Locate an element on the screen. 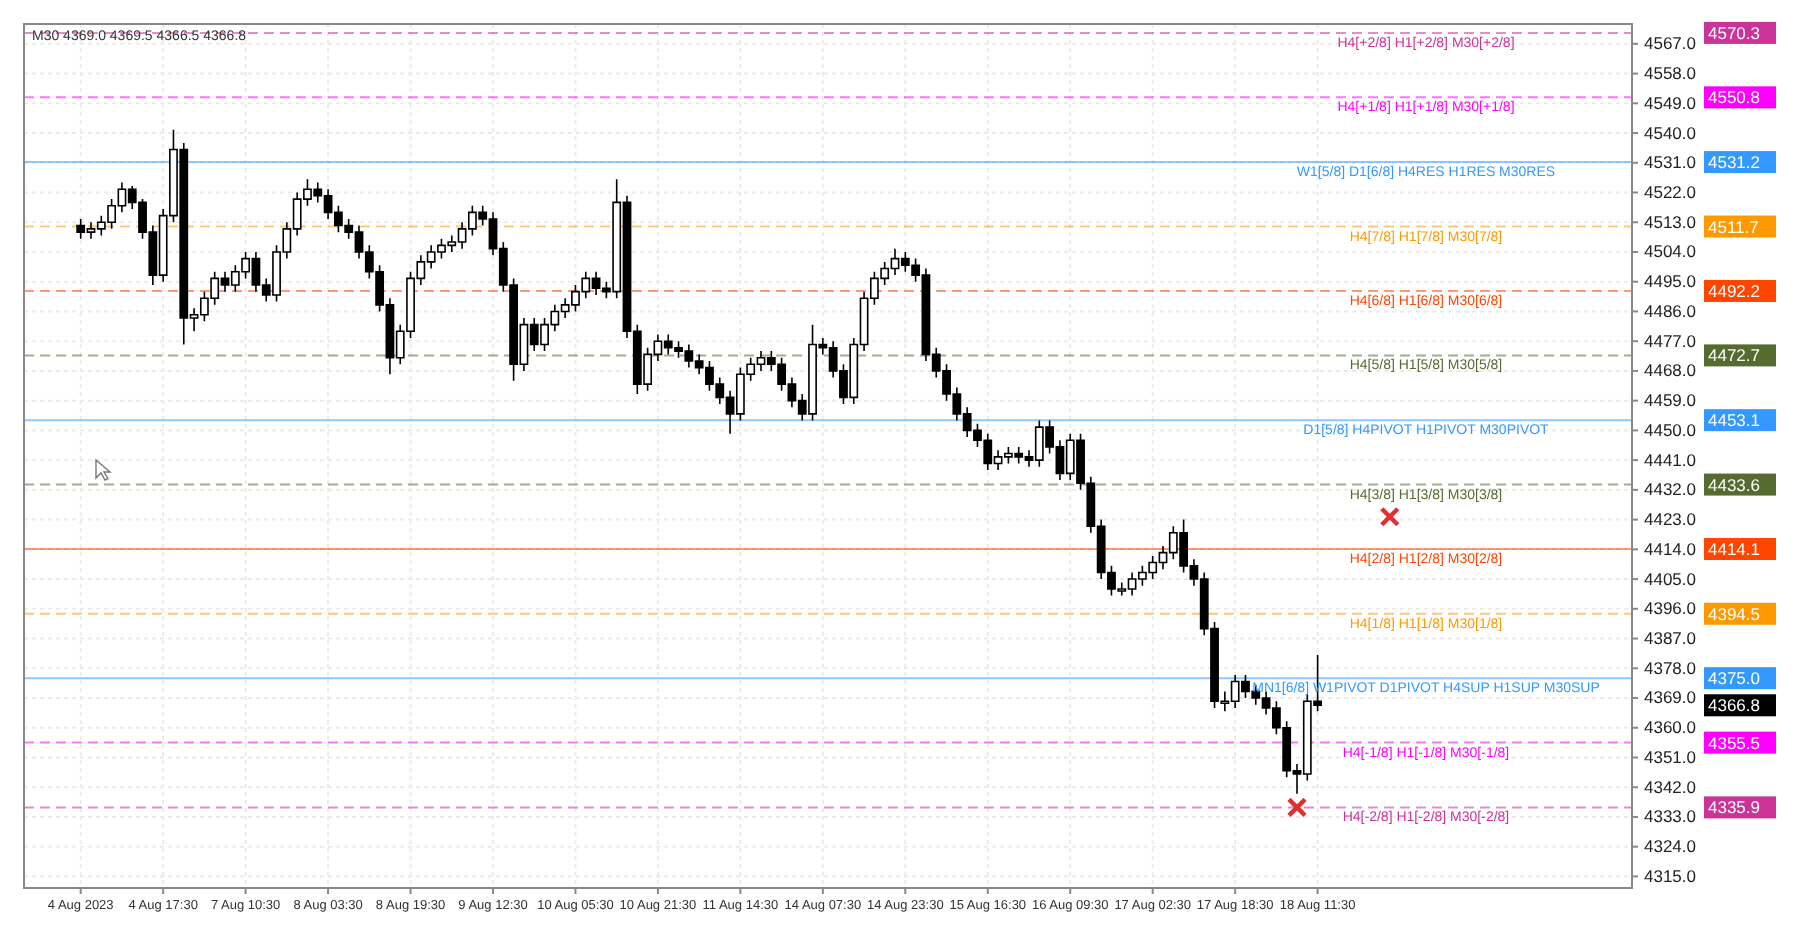 The width and height of the screenshot is (1800, 936). y-tick-label: 4567.0 is located at coordinates (1670, 43).